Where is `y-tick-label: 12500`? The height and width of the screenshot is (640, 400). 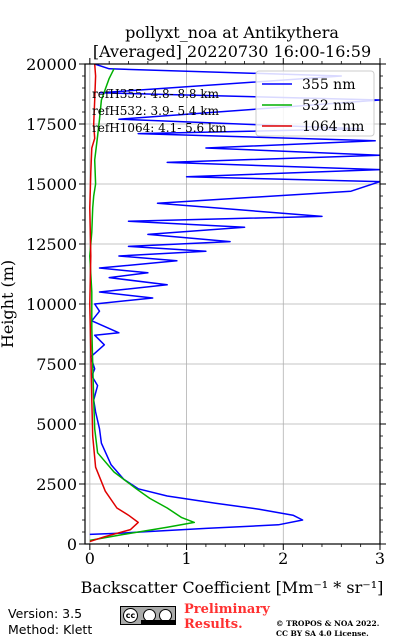 y-tick-label: 12500 is located at coordinates (51, 244).